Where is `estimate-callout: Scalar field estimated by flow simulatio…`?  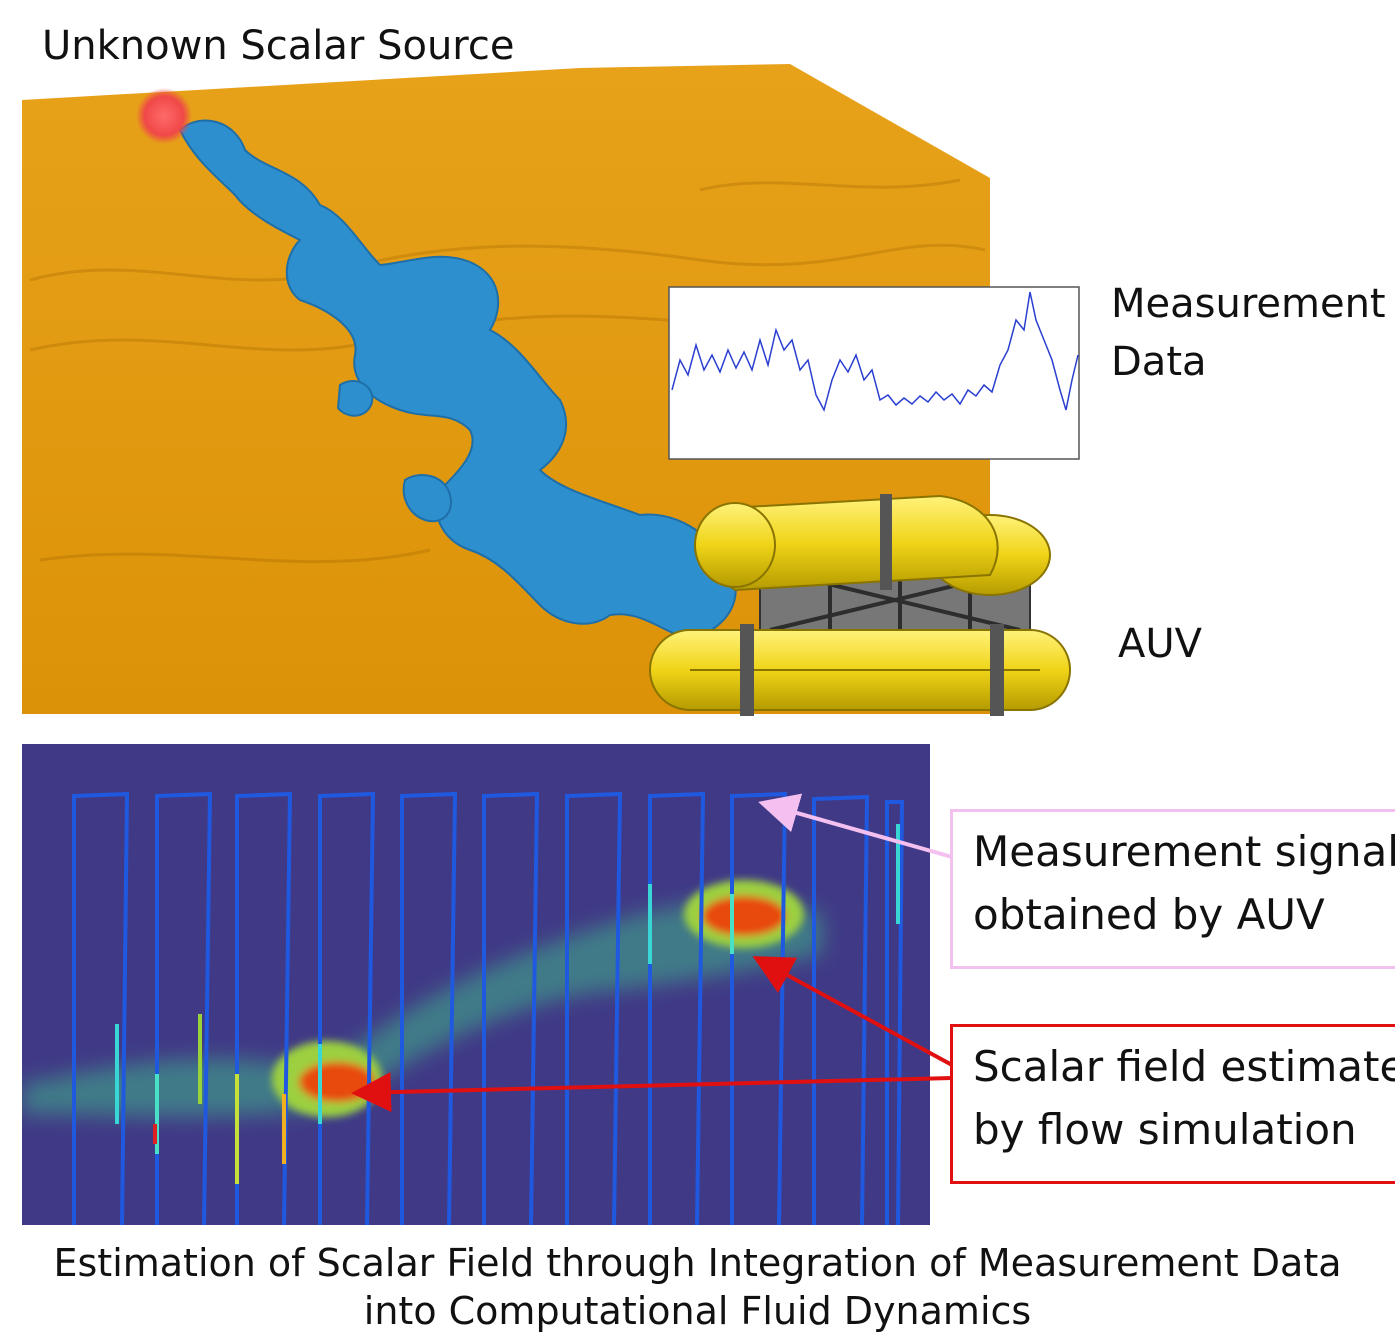 estimate-callout: Scalar field estimated by flow simulatio… is located at coordinates (1172, 1104).